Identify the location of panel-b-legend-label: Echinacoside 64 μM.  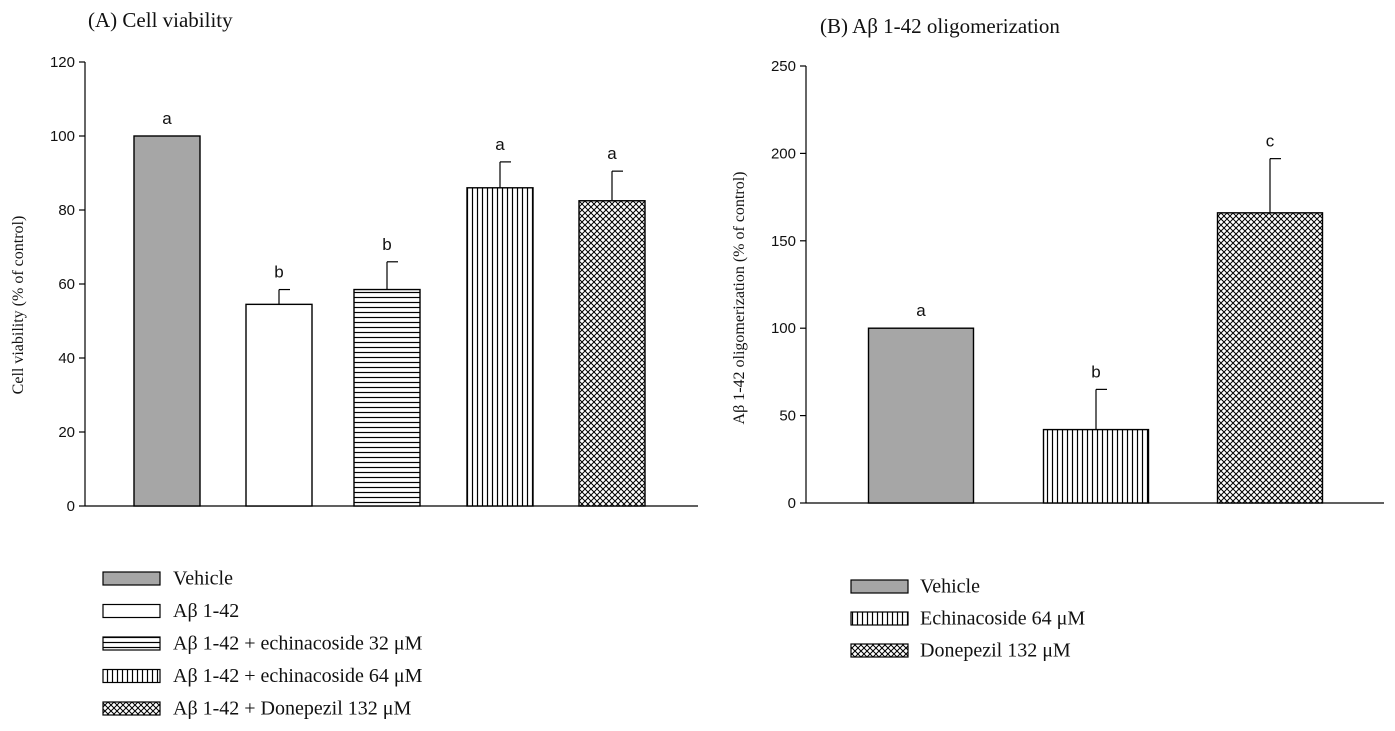
(1002, 619).